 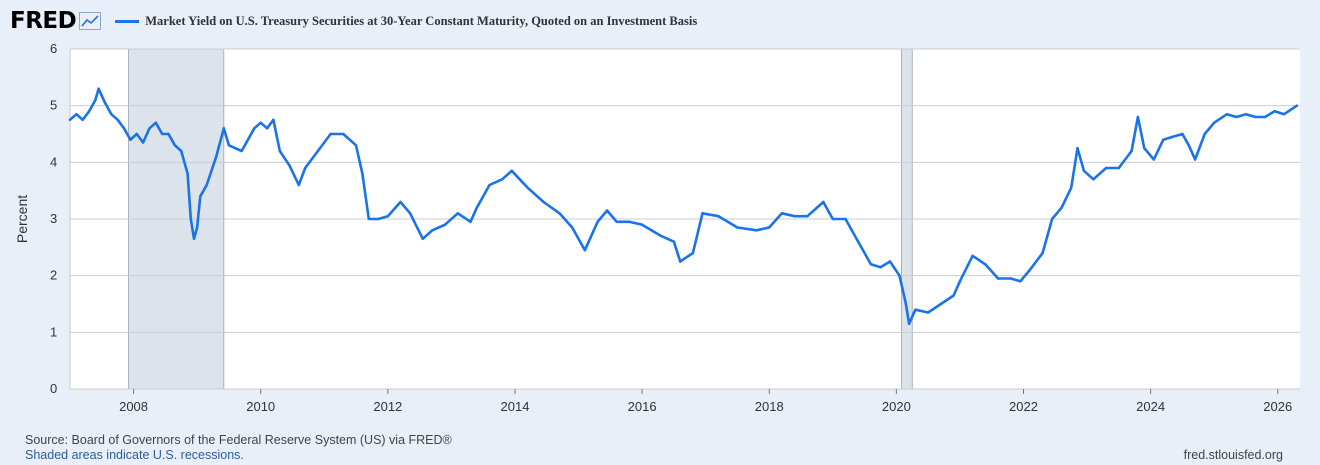 What do you see at coordinates (22, 219) in the screenshot?
I see `y-axis-label: Percent` at bounding box center [22, 219].